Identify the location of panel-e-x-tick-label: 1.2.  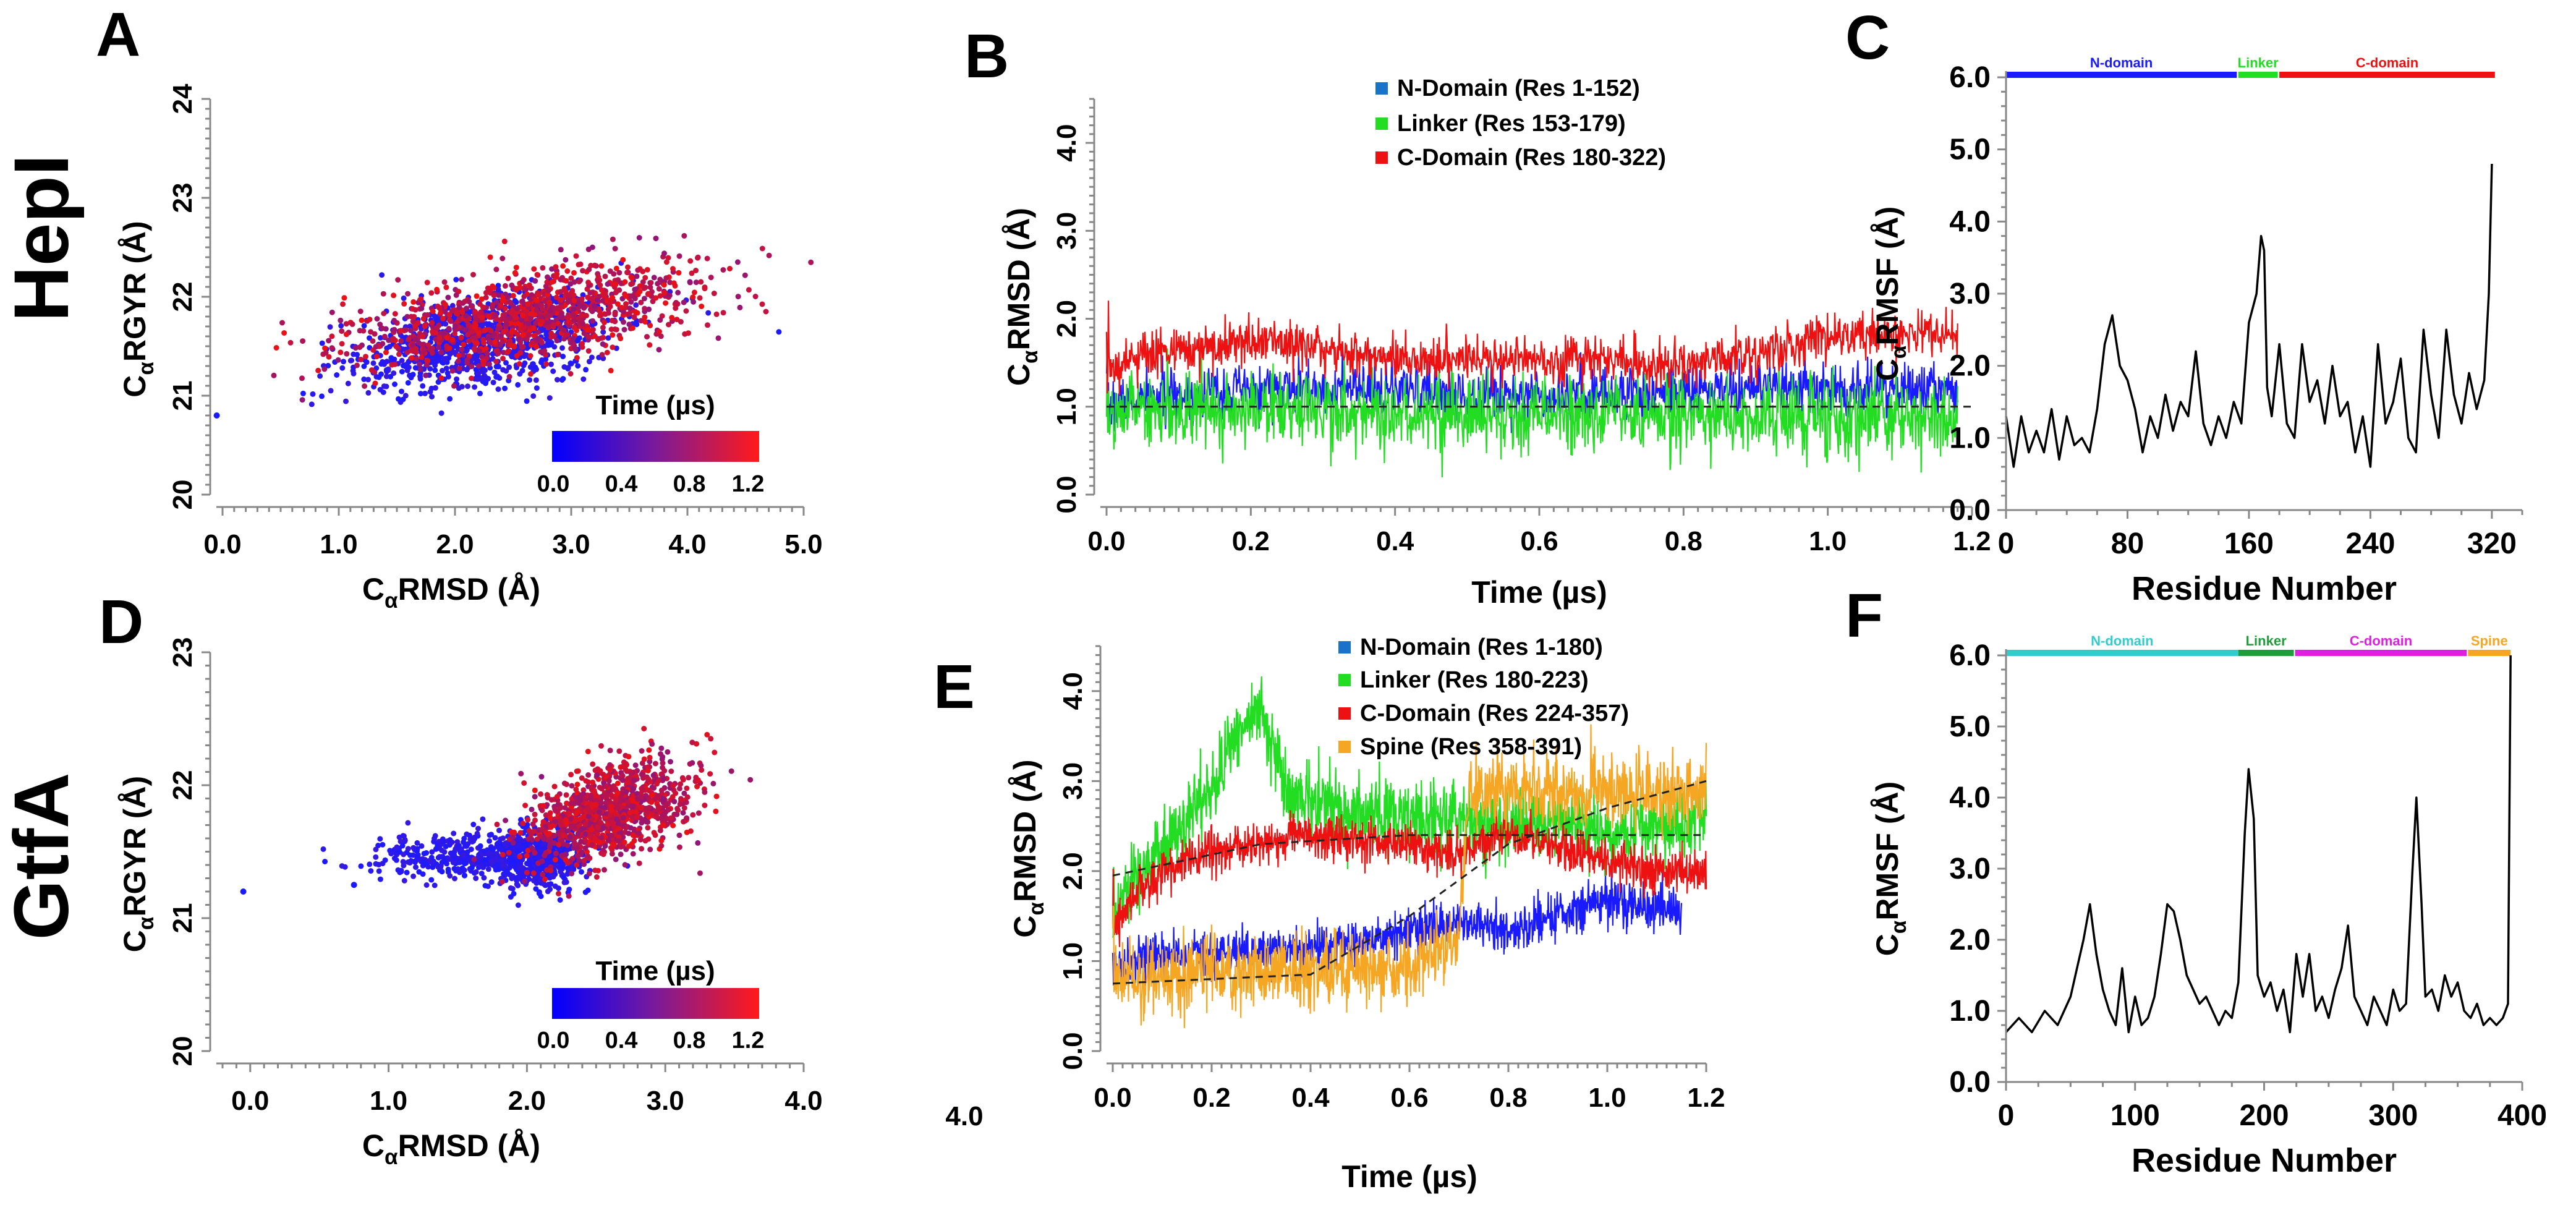
(1706, 1098).